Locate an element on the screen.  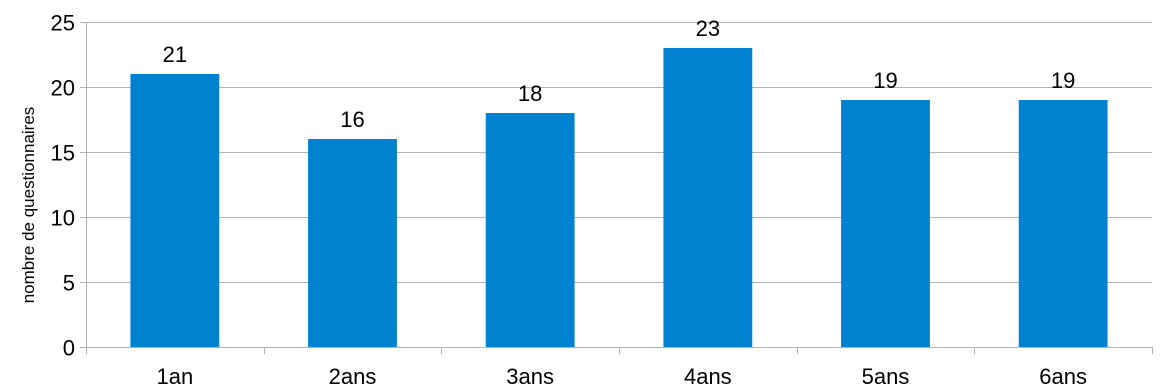
bar-4ans is located at coordinates (708, 197).